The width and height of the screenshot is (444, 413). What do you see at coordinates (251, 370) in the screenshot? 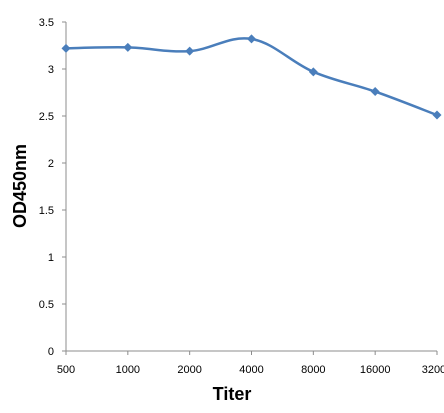
I see `x-tick-label: 4000` at bounding box center [251, 370].